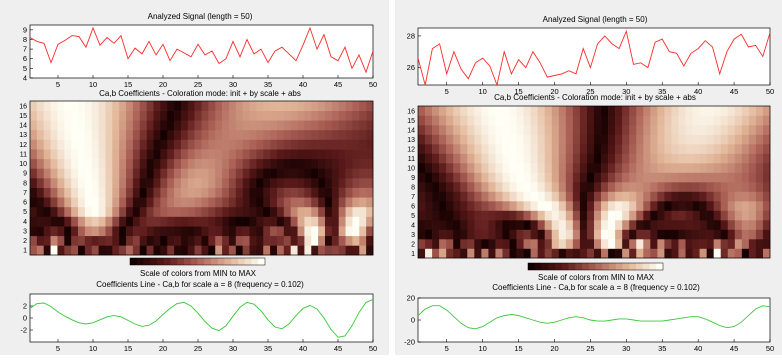  Describe the element at coordinates (160, 261) in the screenshot. I see `left-colorbar-swatch` at that location.